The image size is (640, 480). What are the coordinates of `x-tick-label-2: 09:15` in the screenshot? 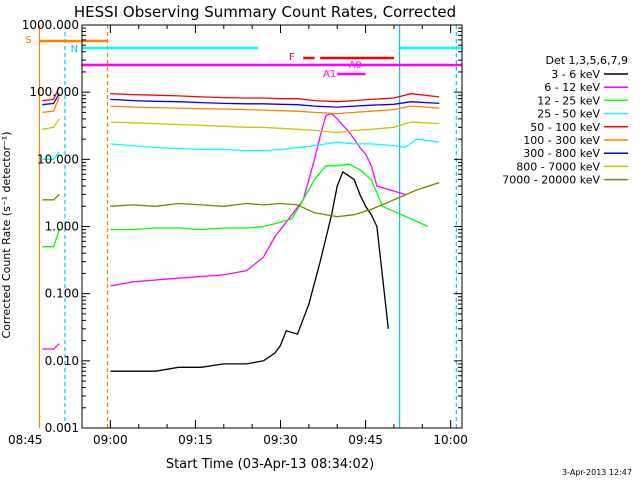 It's located at (195, 440).